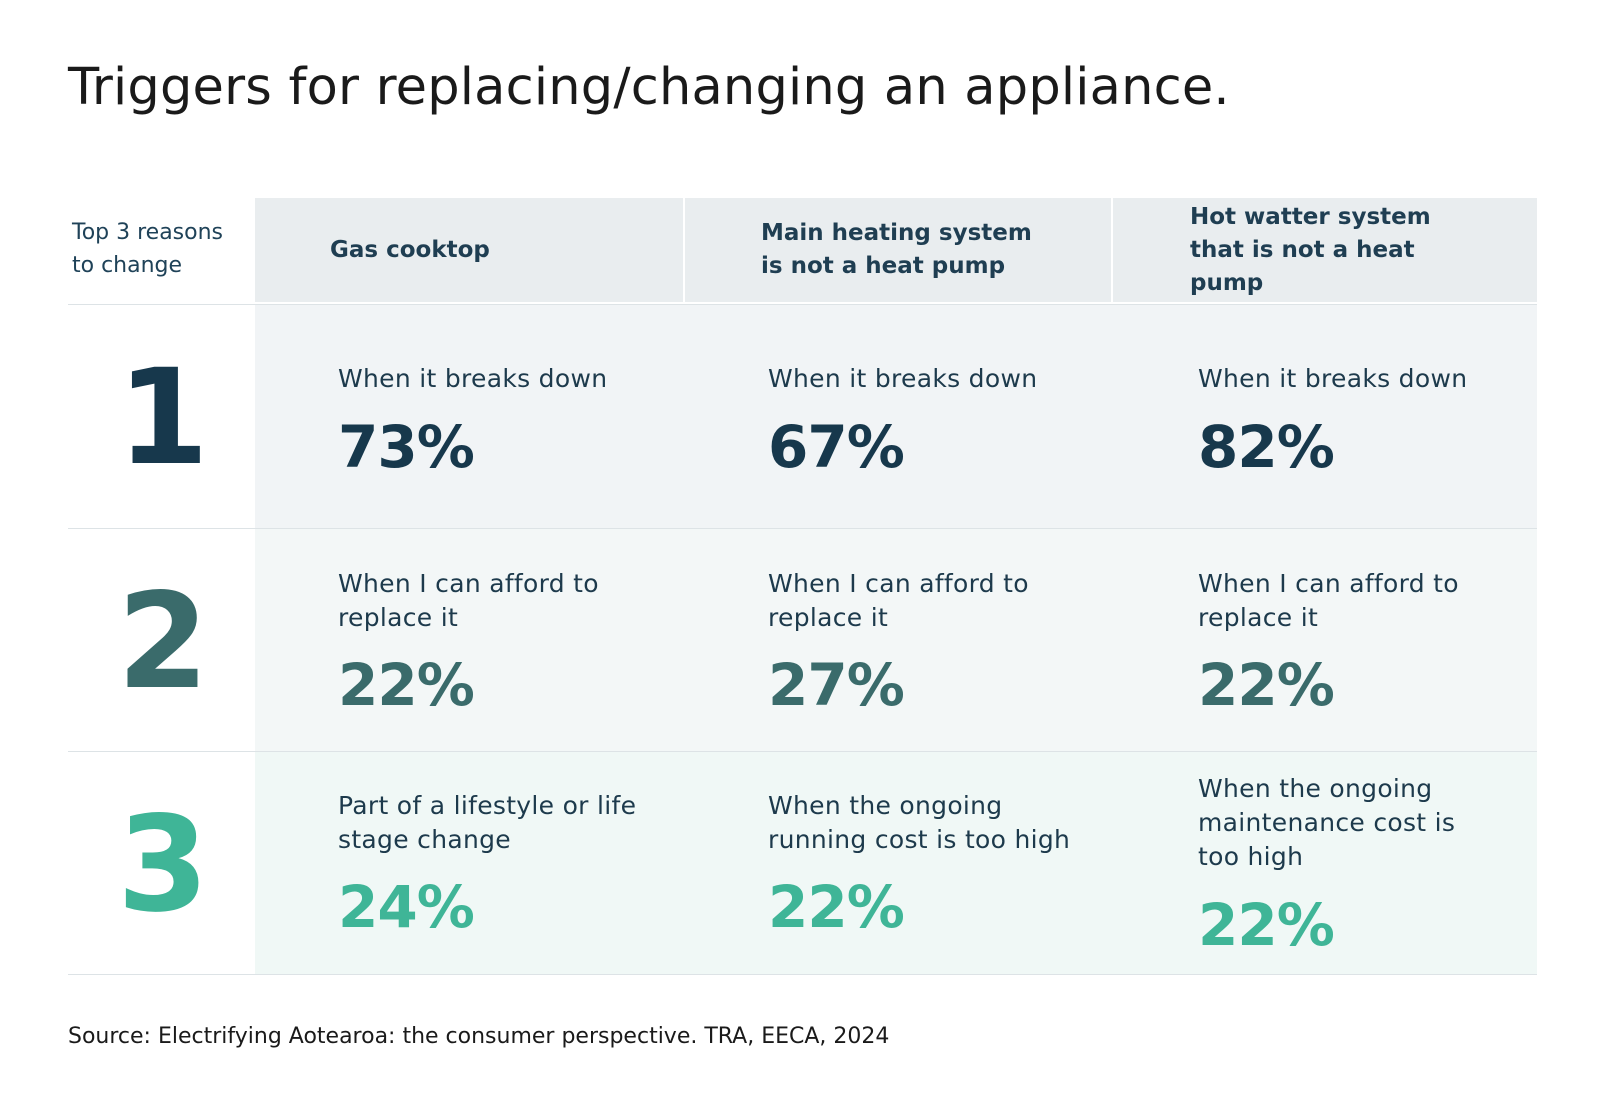  I want to click on corner-label: Top 3 reasons to change, so click(148, 249).